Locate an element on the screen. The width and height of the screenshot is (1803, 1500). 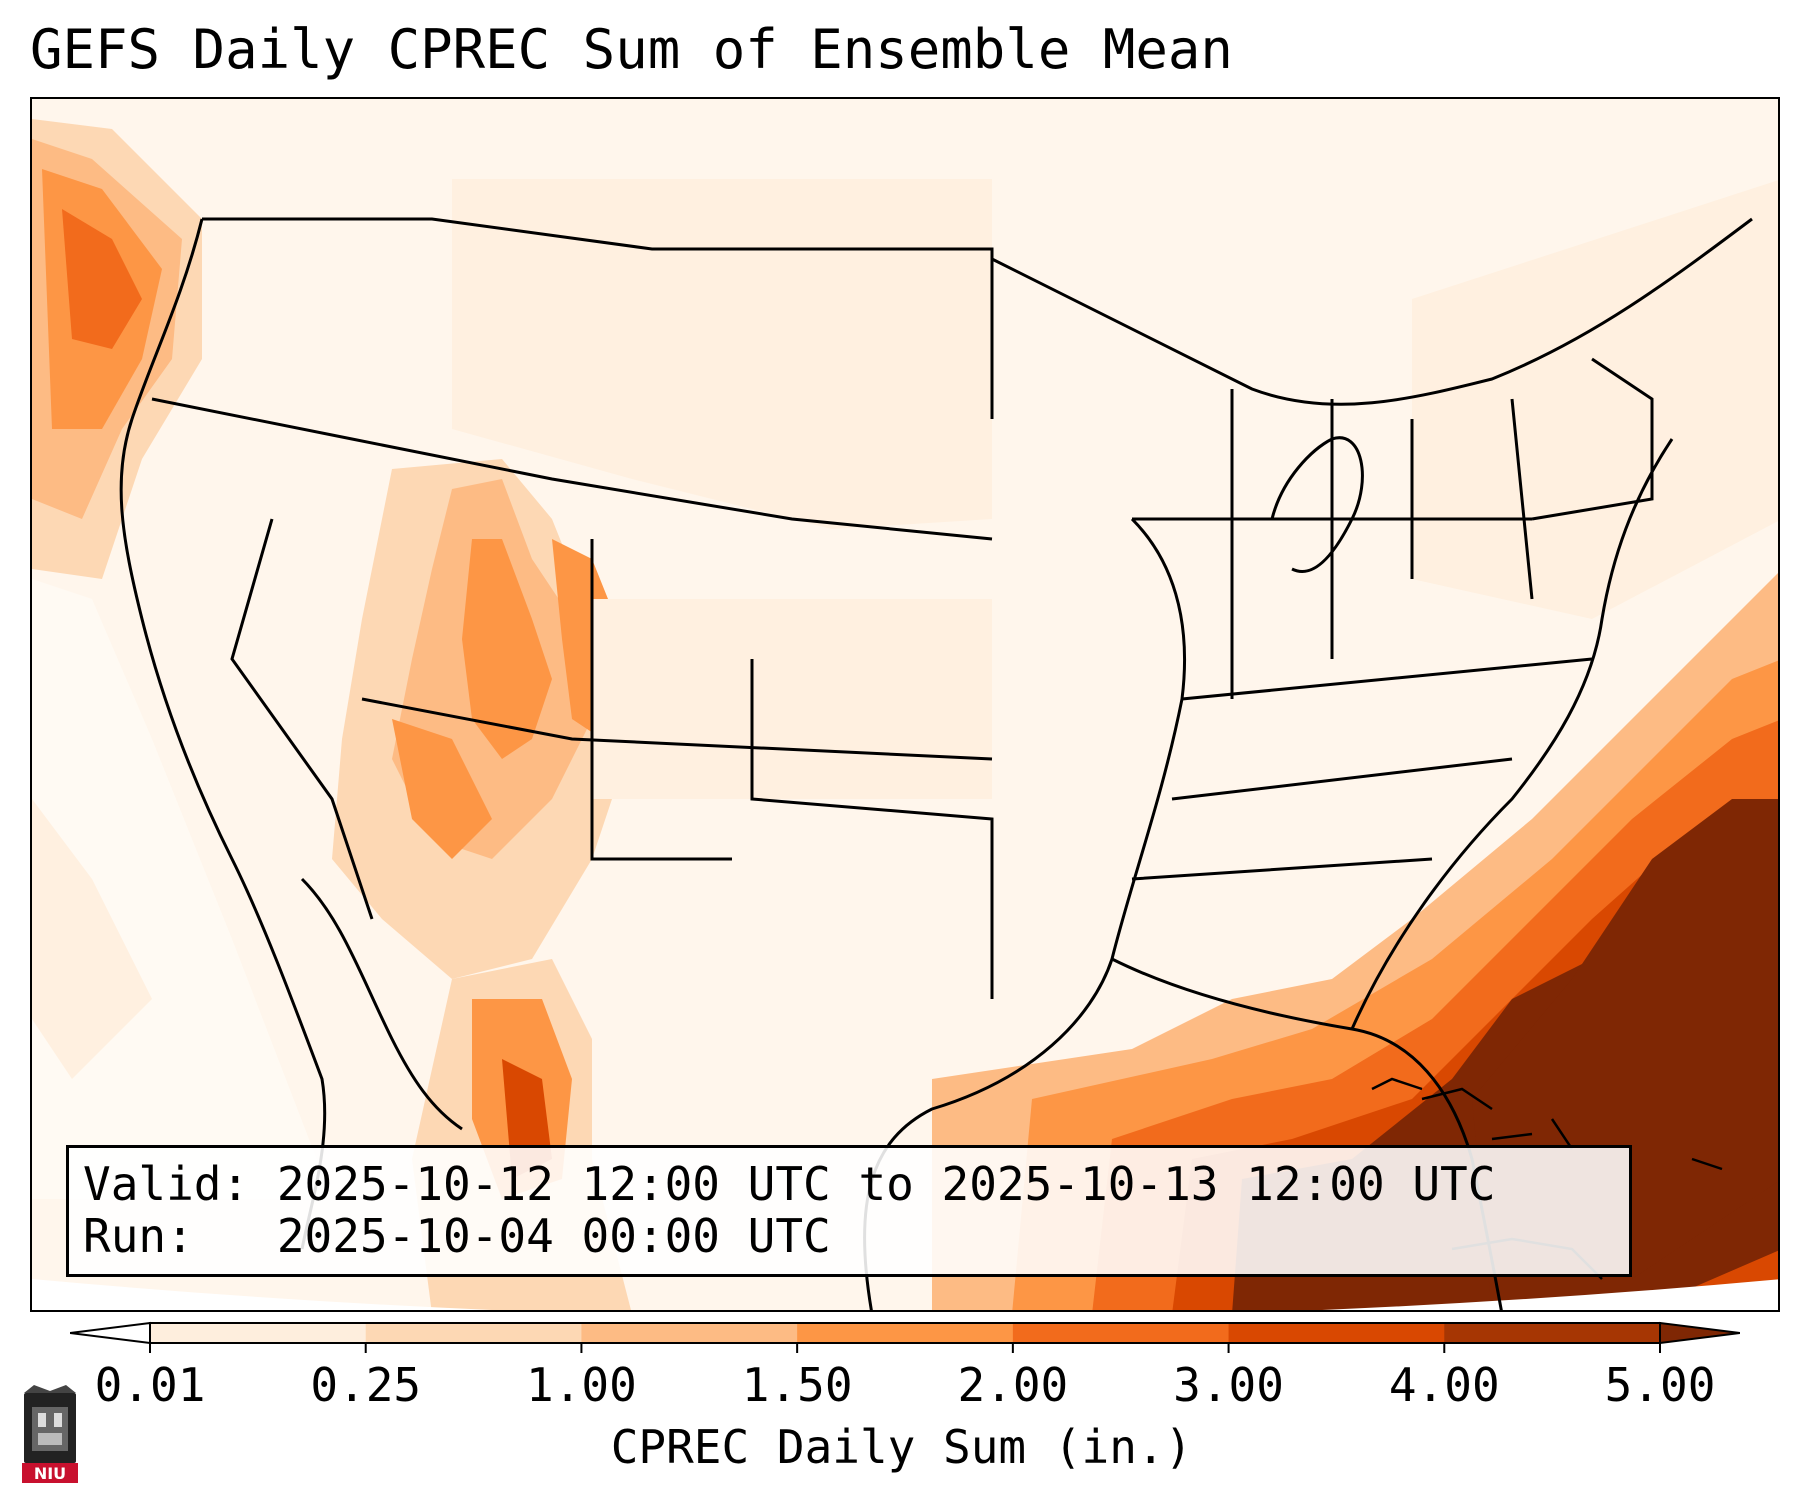
colorbar-tick-label: 4.00 is located at coordinates (1444, 1385).